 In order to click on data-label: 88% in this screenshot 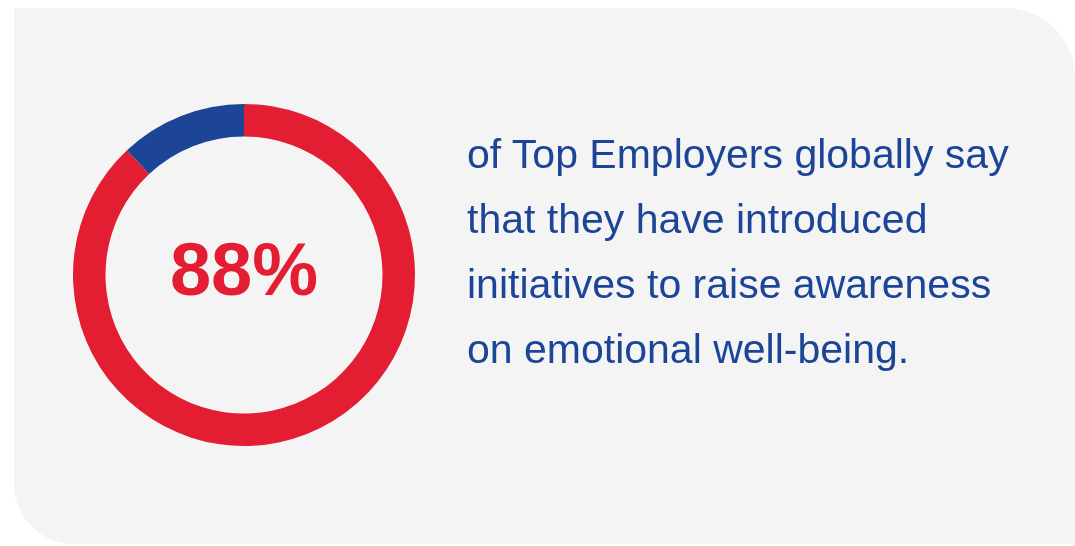, I will do `click(244, 270)`.